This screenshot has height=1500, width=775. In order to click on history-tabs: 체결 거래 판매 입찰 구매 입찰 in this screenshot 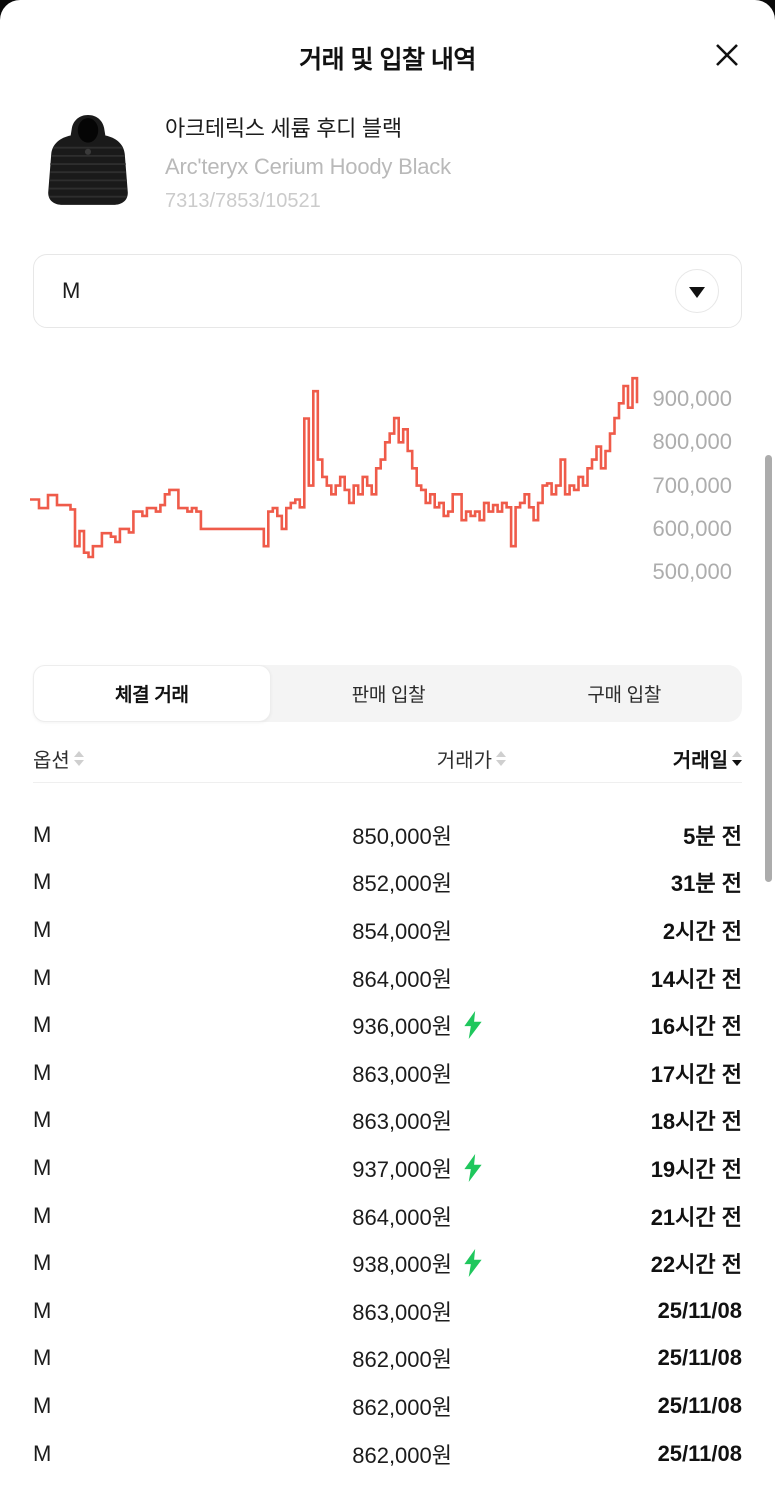, I will do `click(387, 693)`.